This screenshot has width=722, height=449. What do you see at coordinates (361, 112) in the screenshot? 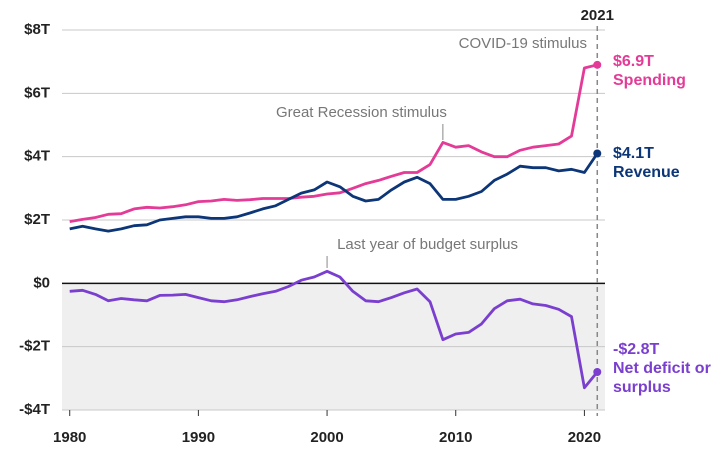
I see `annotation: Great Recession stimulus` at bounding box center [361, 112].